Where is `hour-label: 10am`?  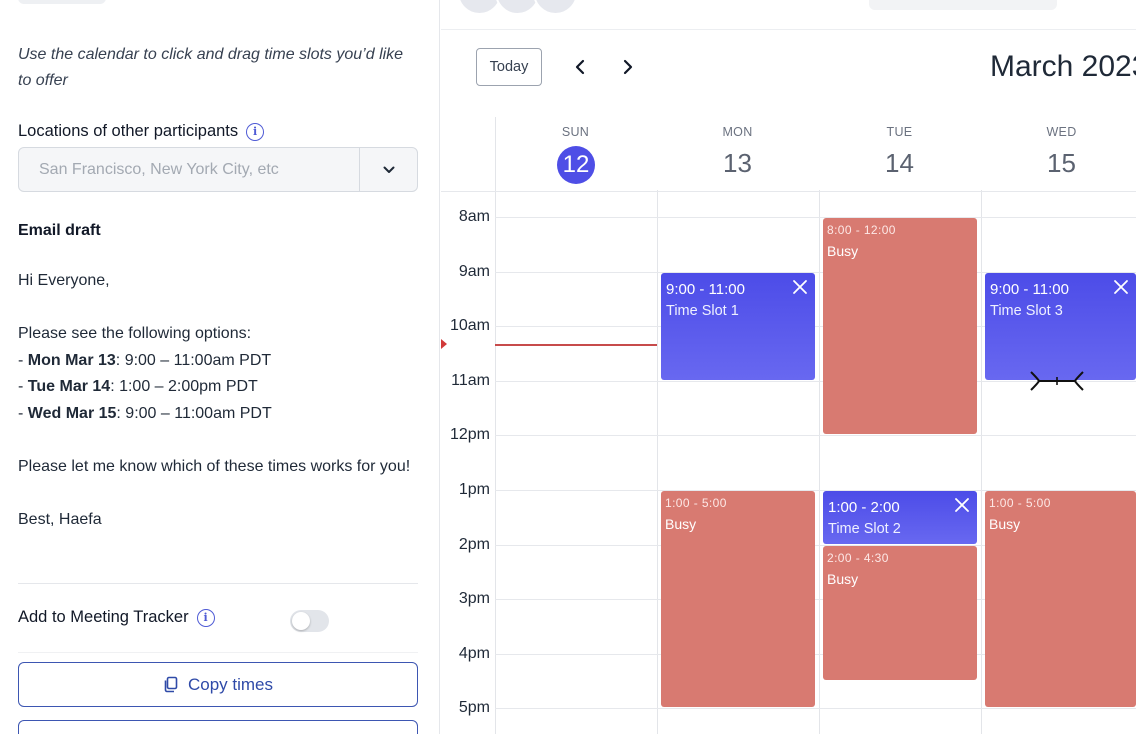 hour-label: 10am is located at coordinates (469, 326).